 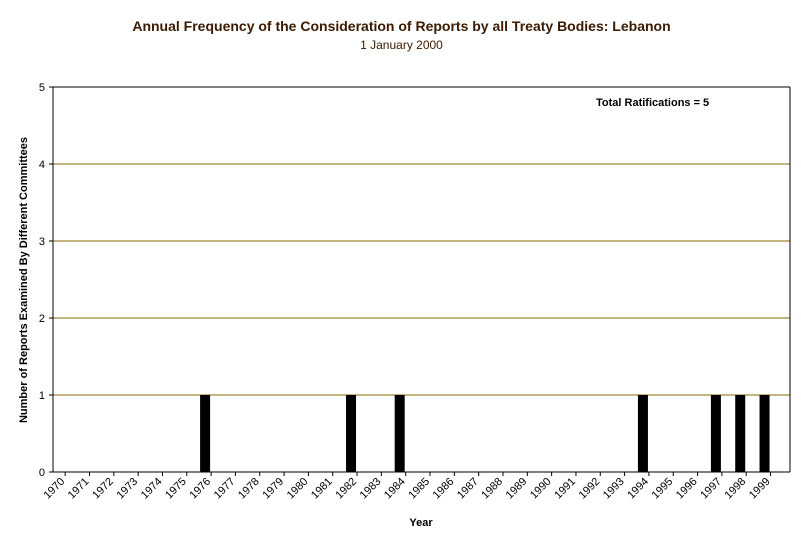 What do you see at coordinates (127, 489) in the screenshot?
I see `x-tick-label: 1973` at bounding box center [127, 489].